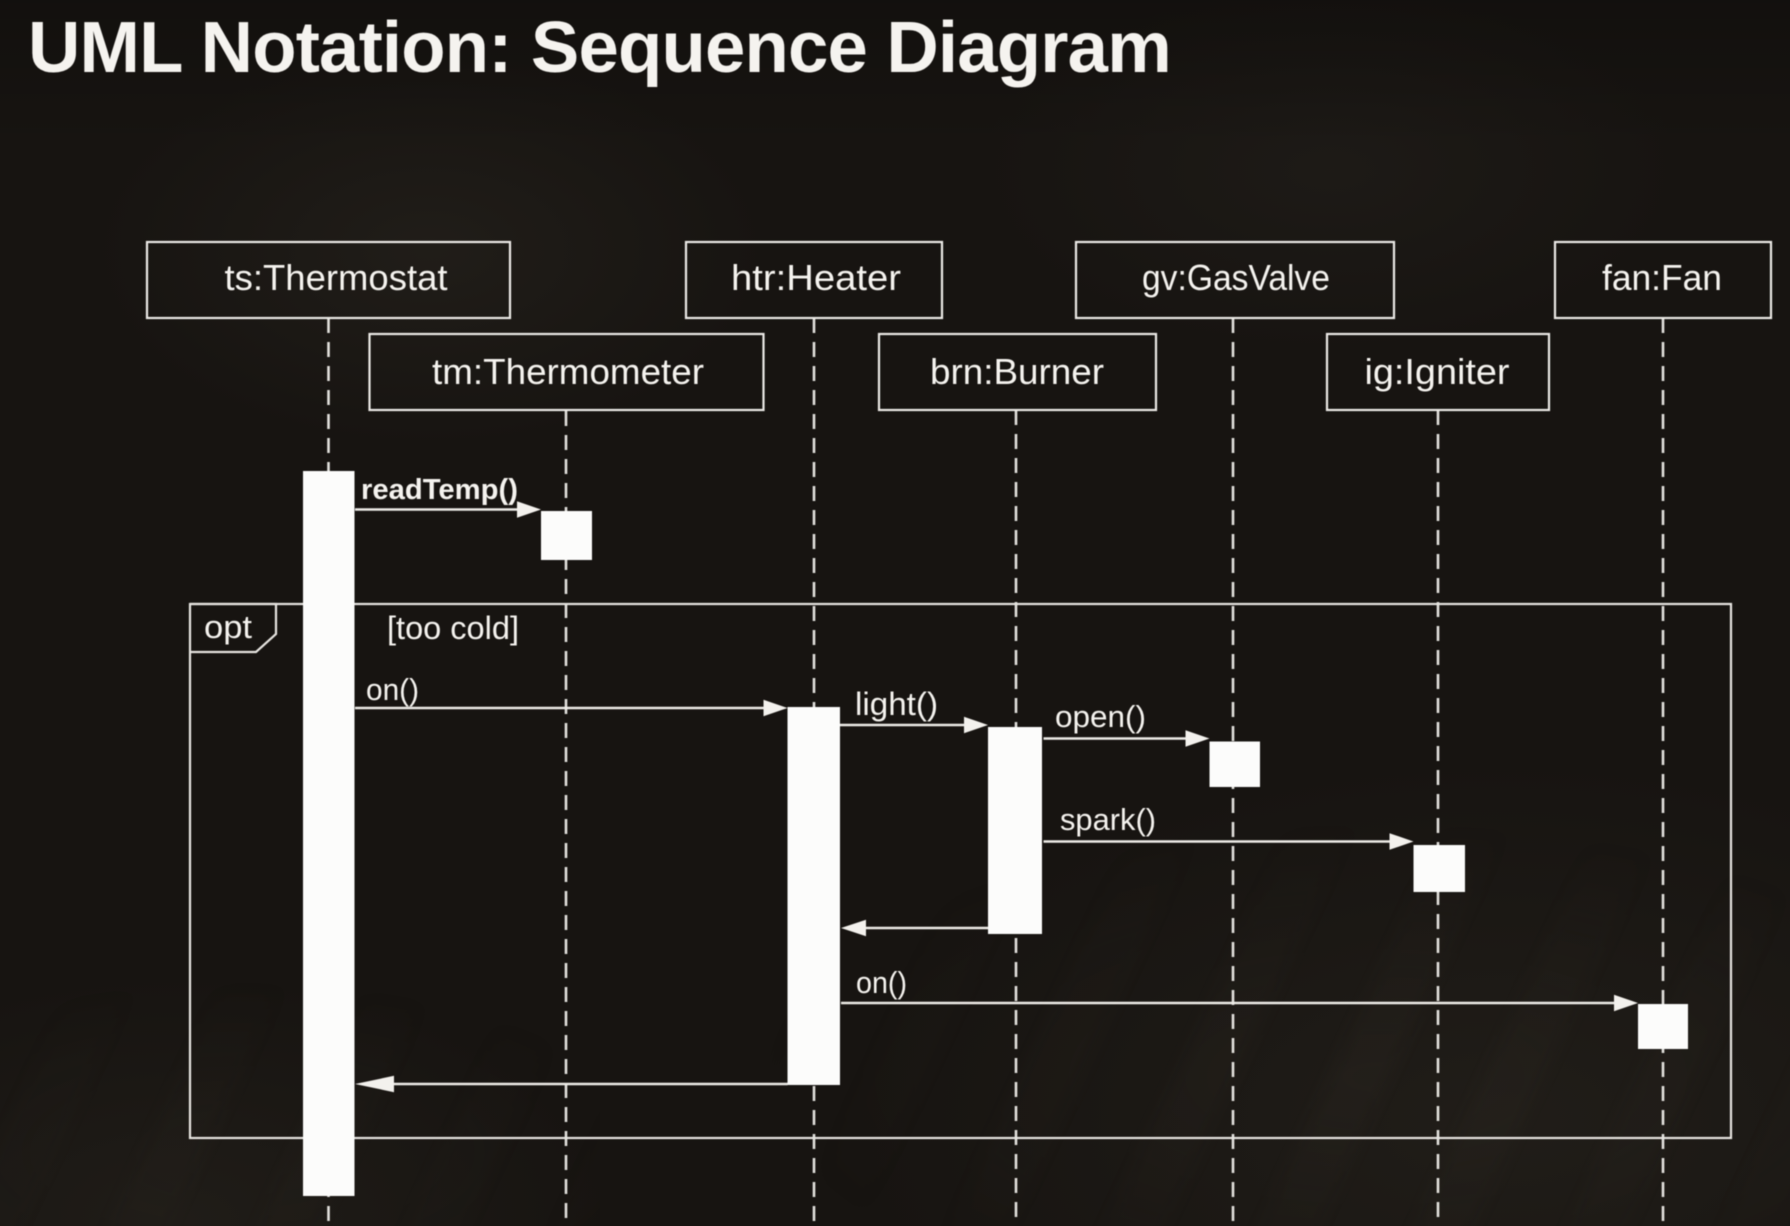 This screenshot has height=1226, width=1790. I want to click on svg-text: fan:Fan, so click(1662, 277).